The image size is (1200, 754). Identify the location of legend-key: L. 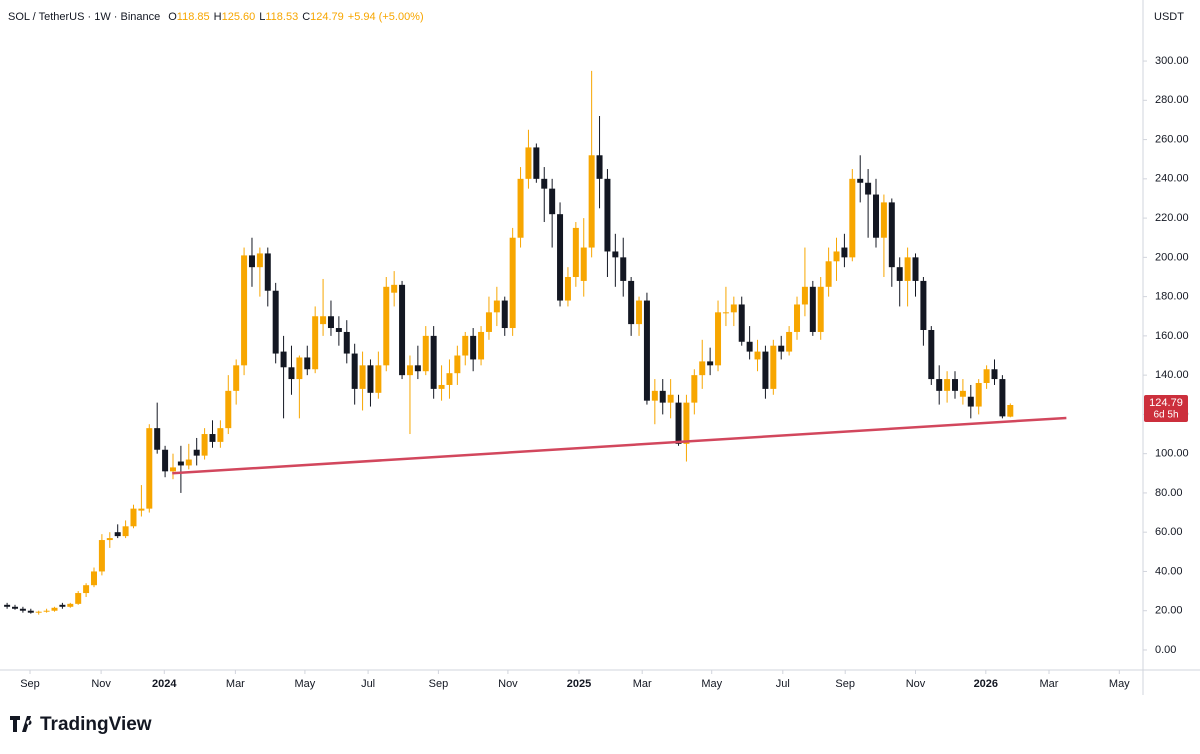
(262, 17).